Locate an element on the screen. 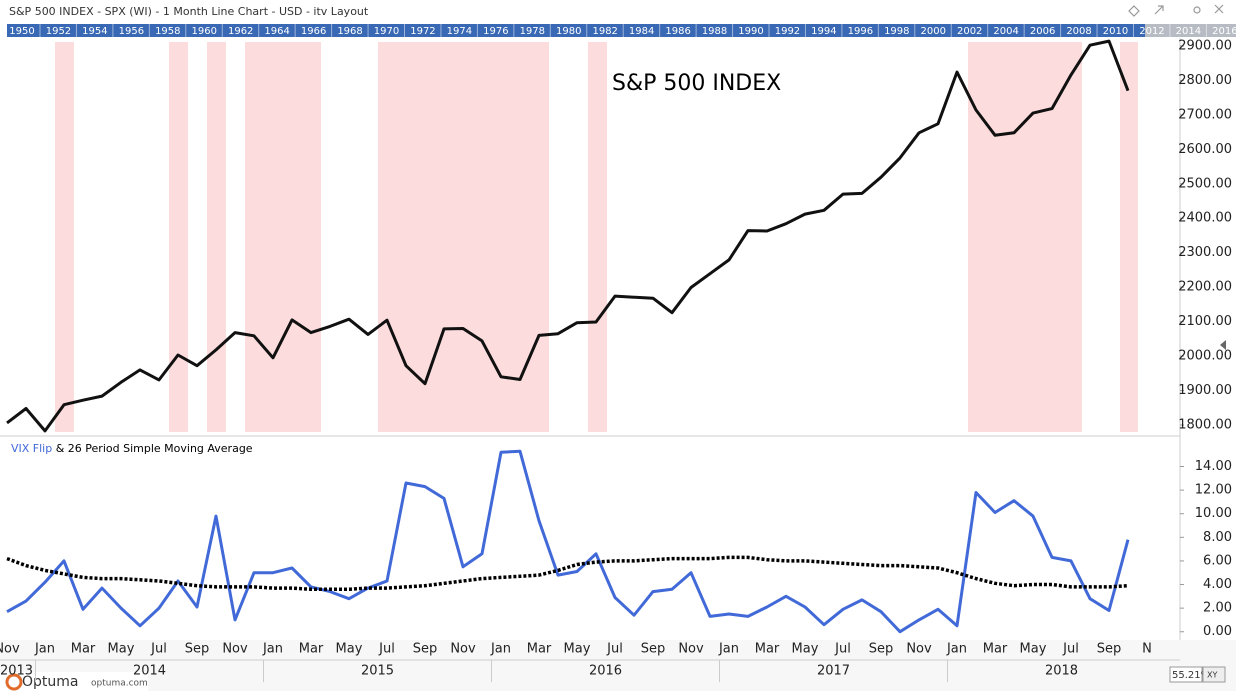 This screenshot has height=695, width=1236. year-strip-end is located at coordinates (1190, 30).